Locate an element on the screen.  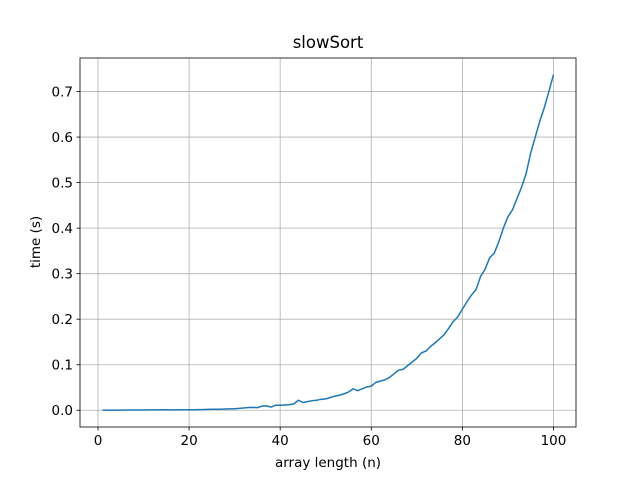
x-tick-label: 20 is located at coordinates (188, 441).